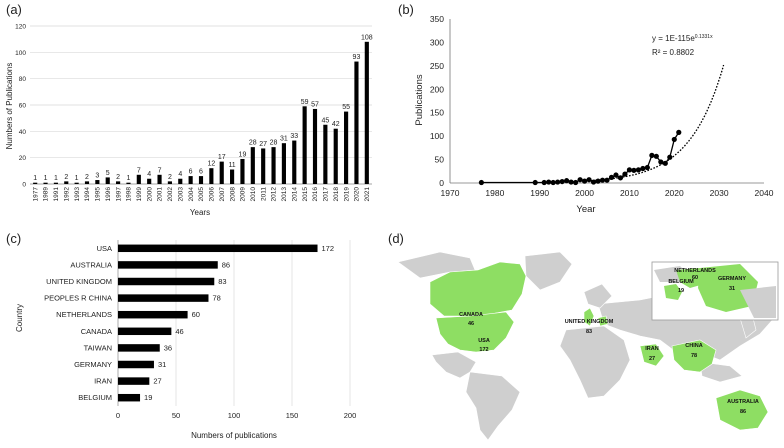 Image resolution: width=784 pixels, height=448 pixels. What do you see at coordinates (598, 296) in the screenshot?
I see `scandinavia` at bounding box center [598, 296].